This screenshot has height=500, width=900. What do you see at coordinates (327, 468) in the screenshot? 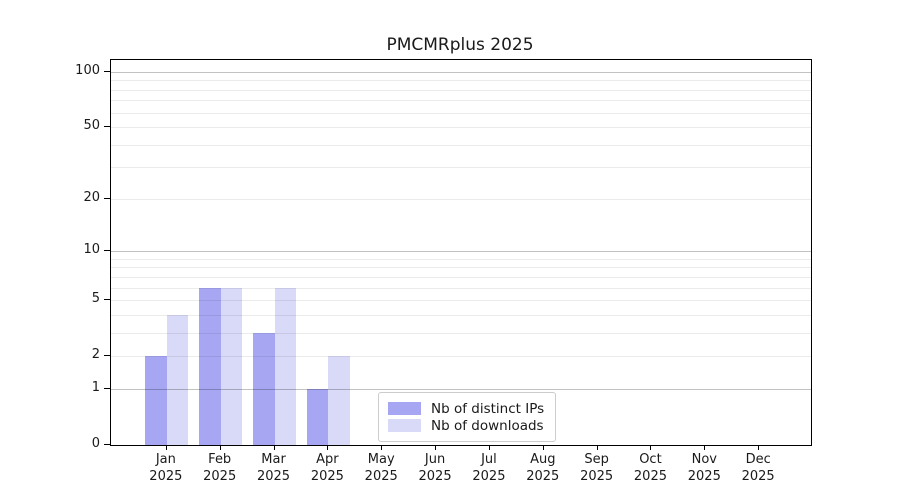
I see `x-tick-label: Apr 2025` at bounding box center [327, 468].